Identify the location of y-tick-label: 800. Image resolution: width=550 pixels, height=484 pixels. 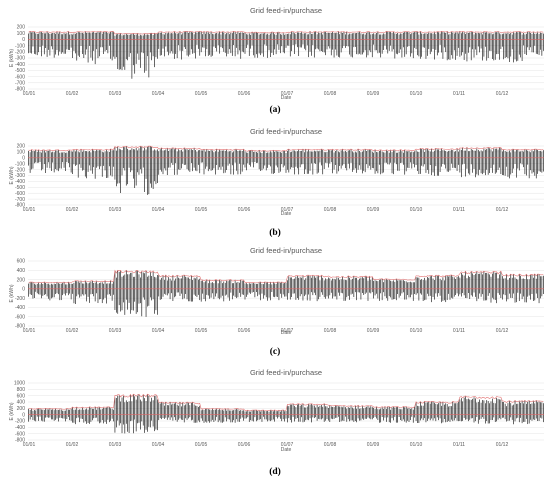
(21, 390).